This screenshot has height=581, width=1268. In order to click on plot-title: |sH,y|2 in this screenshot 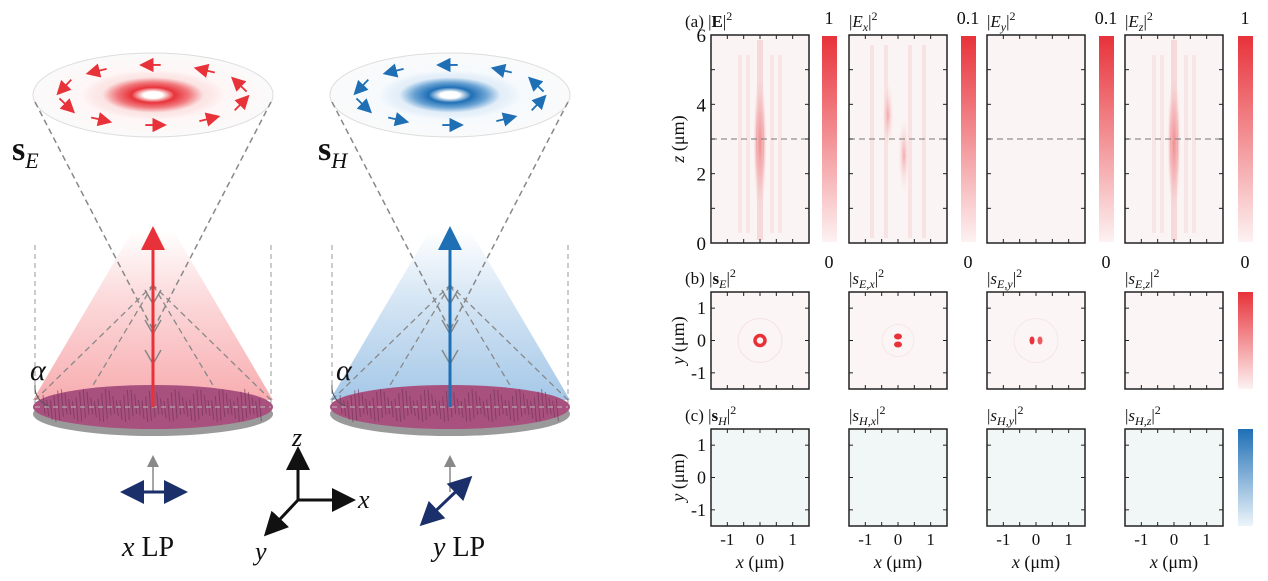, I will do `click(1005, 415)`.